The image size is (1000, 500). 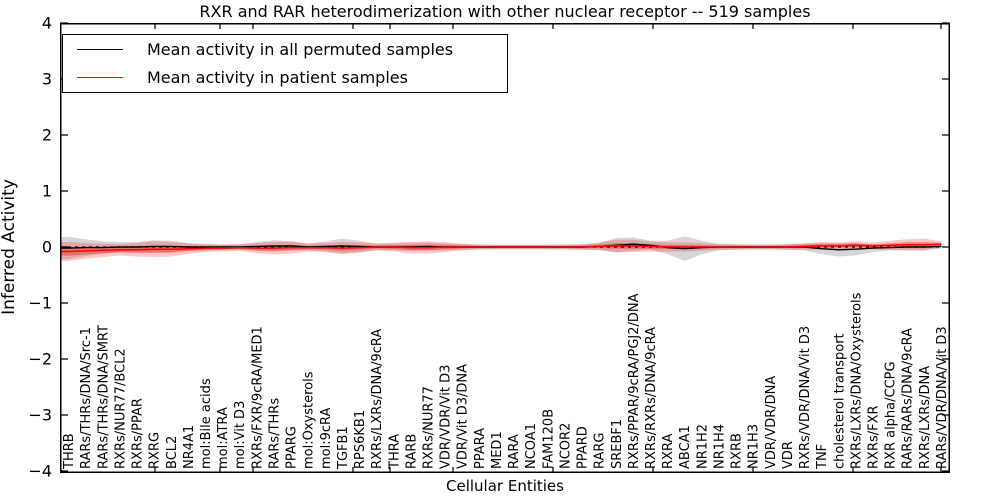 What do you see at coordinates (719, 446) in the screenshot?
I see `x-category-label: NR1H4` at bounding box center [719, 446].